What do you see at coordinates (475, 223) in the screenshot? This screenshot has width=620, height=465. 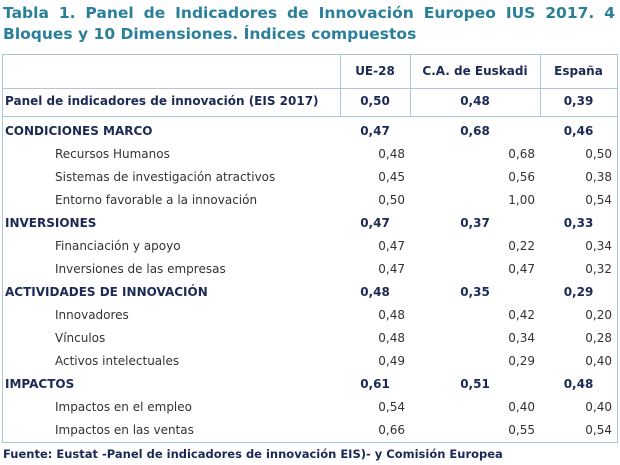 I see `cell: 0,37` at bounding box center [475, 223].